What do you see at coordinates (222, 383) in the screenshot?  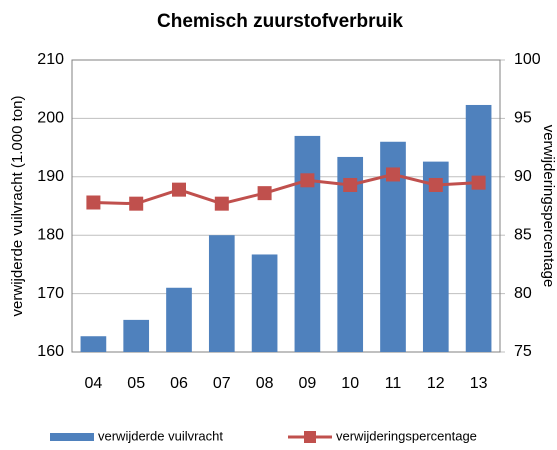 I see `x-tick-label: 07` at bounding box center [222, 383].